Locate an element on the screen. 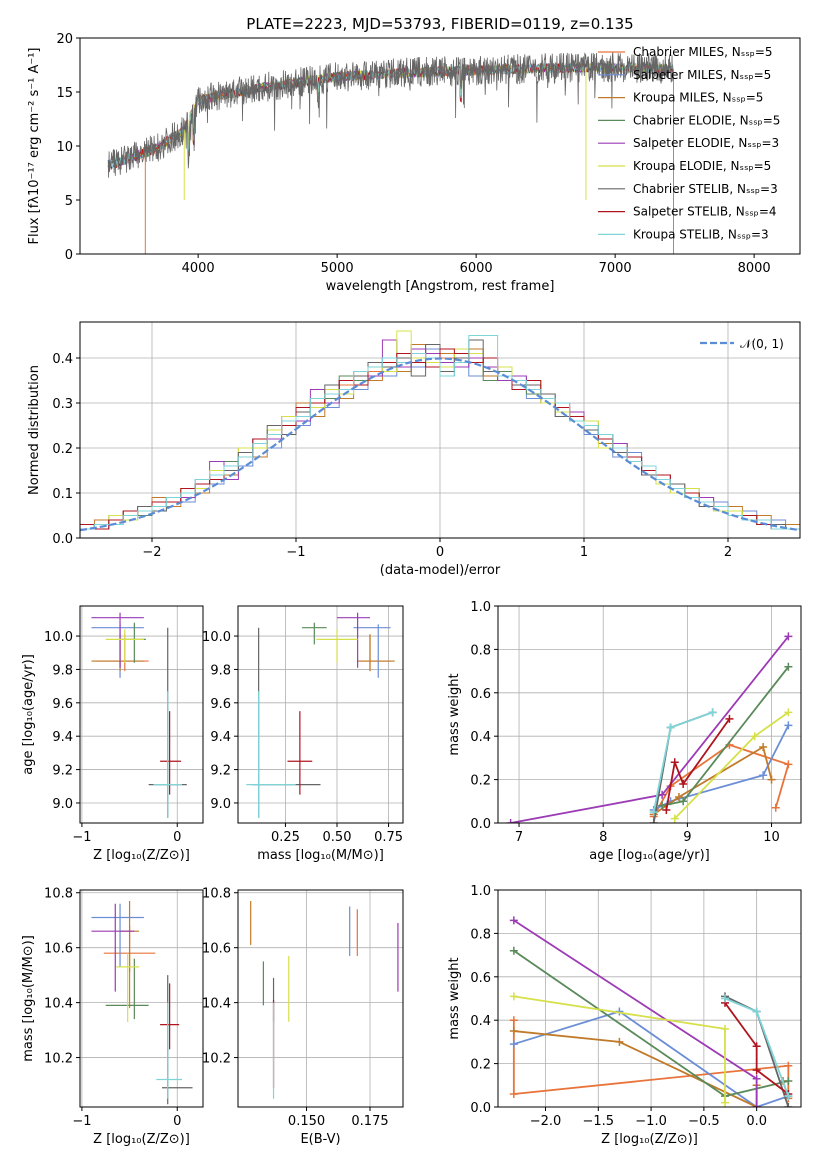 This screenshot has width=819, height=1170. y-tick-label: 9.4 is located at coordinates (62, 737).